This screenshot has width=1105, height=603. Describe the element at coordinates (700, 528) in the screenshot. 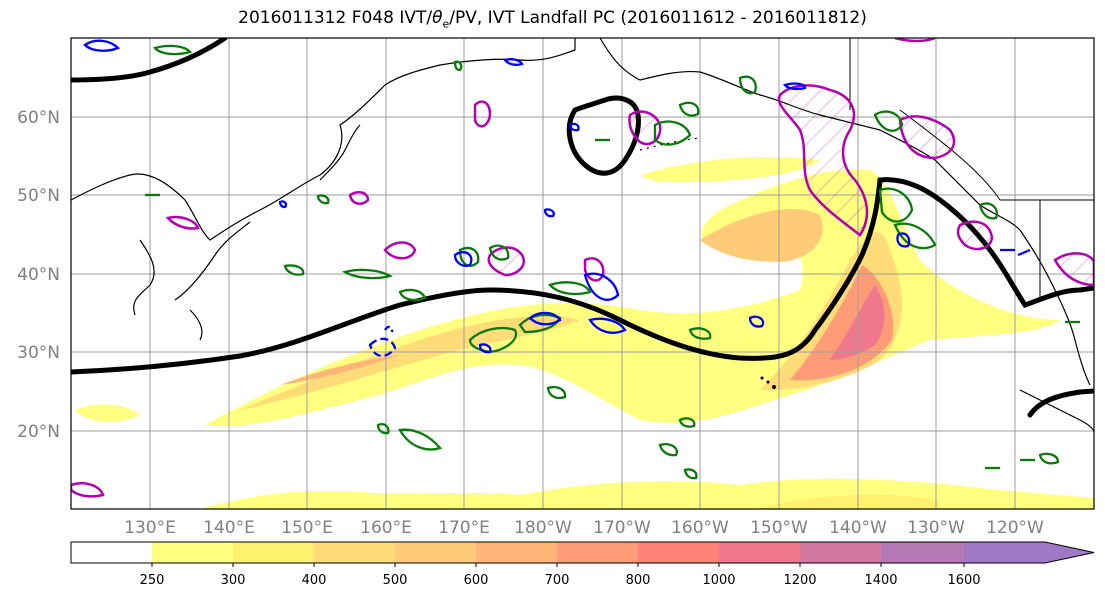

I see `lon-label: 160°W` at that location.